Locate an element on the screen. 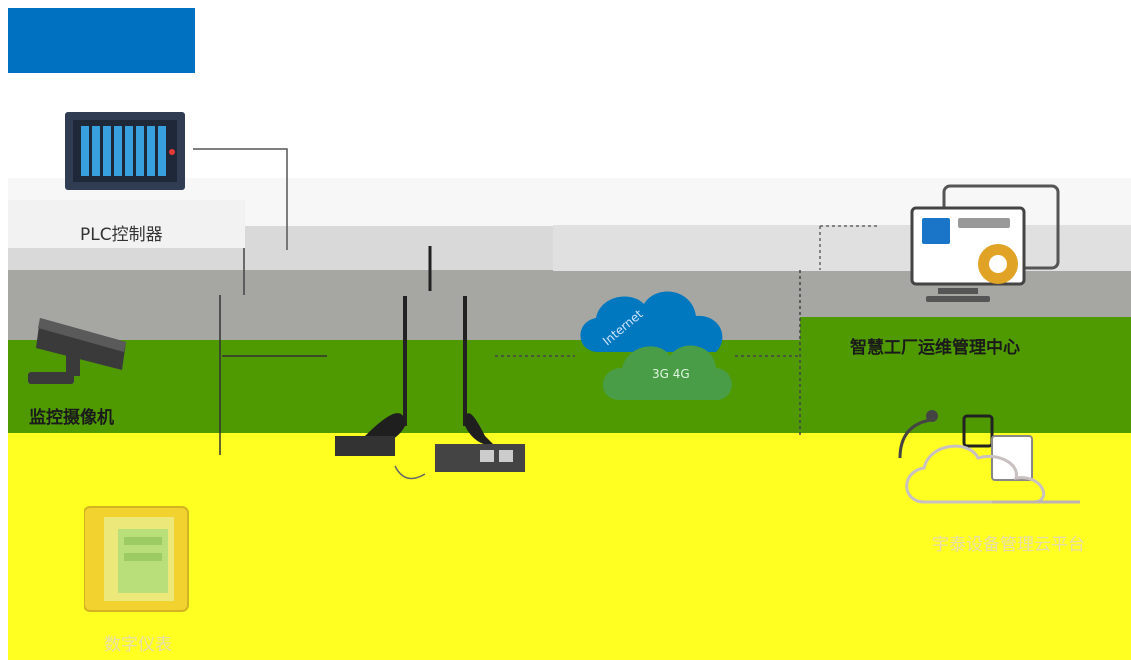  header-bar is located at coordinates (101, 40).